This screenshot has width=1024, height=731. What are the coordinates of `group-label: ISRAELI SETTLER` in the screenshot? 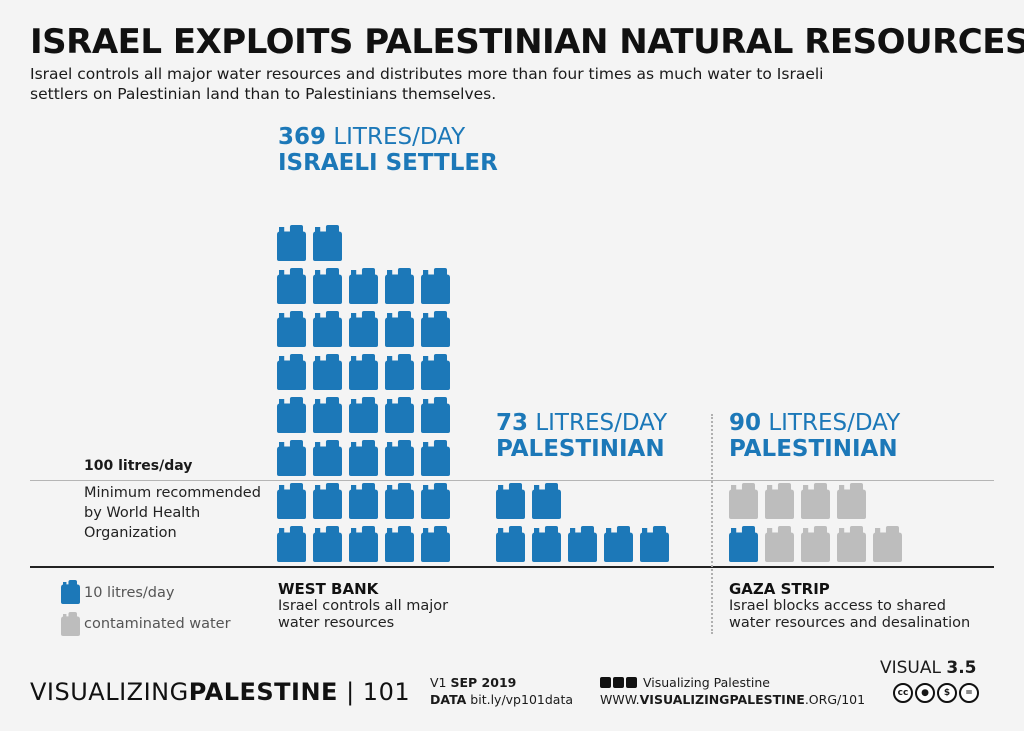 It's located at (388, 163).